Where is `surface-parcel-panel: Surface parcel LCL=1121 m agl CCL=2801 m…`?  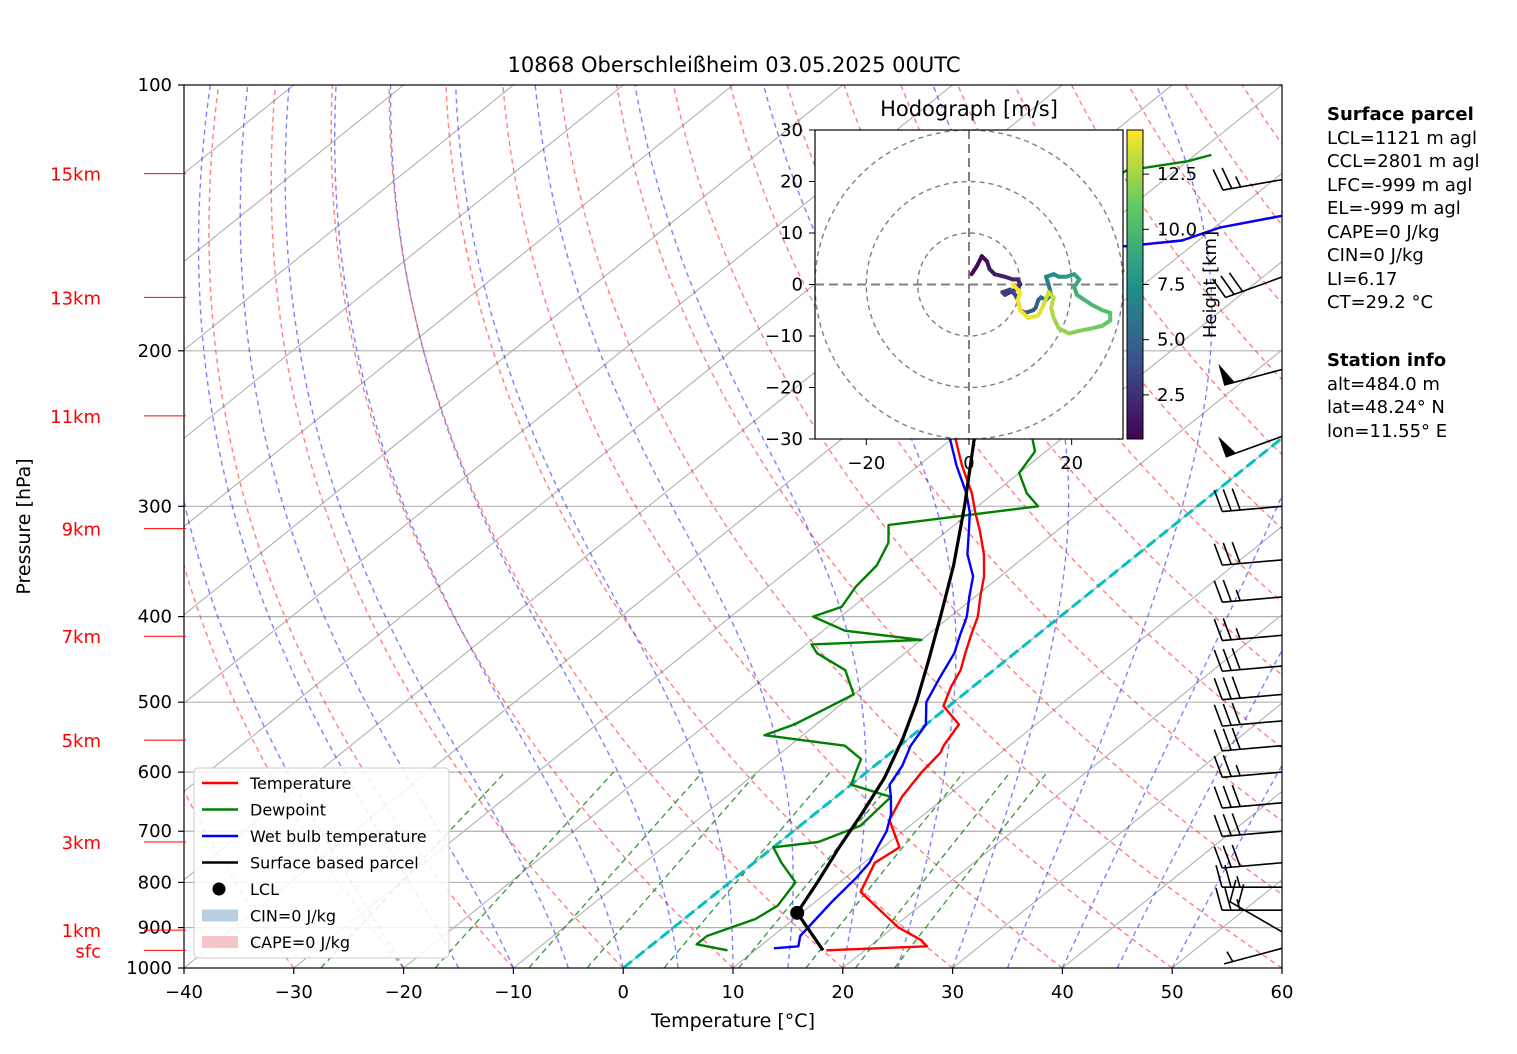 surface-parcel-panel: Surface parcel LCL=1121 m agl CCL=2801 m… is located at coordinates (1403, 209).